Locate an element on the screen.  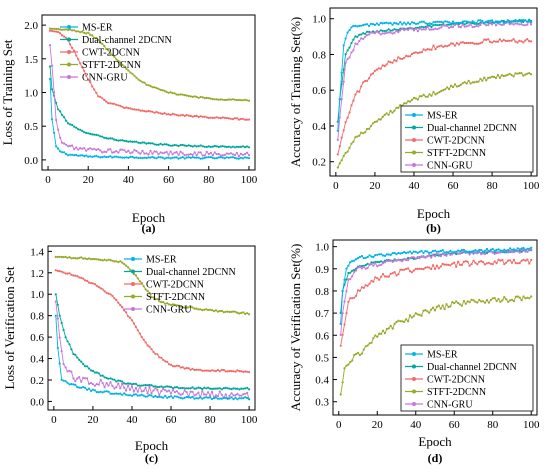
series-stft-2dcnn is located at coordinates (149, 64).